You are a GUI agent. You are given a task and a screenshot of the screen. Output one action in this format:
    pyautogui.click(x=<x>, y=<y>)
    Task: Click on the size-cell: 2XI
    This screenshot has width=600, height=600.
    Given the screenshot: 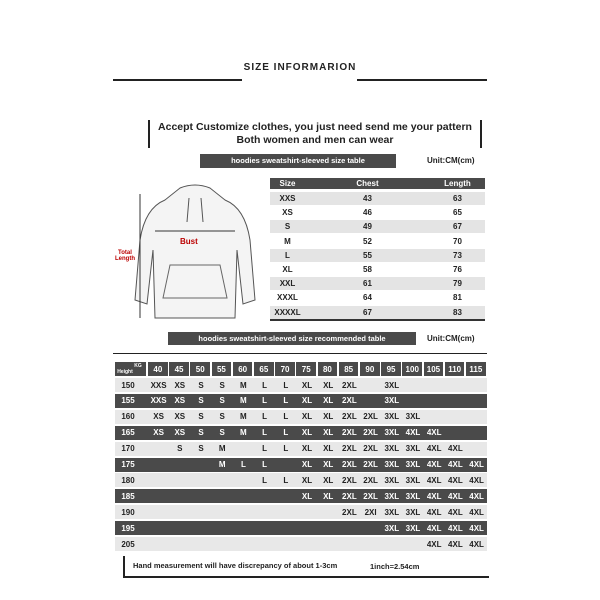 What is the action you would take?
    pyautogui.click(x=370, y=512)
    